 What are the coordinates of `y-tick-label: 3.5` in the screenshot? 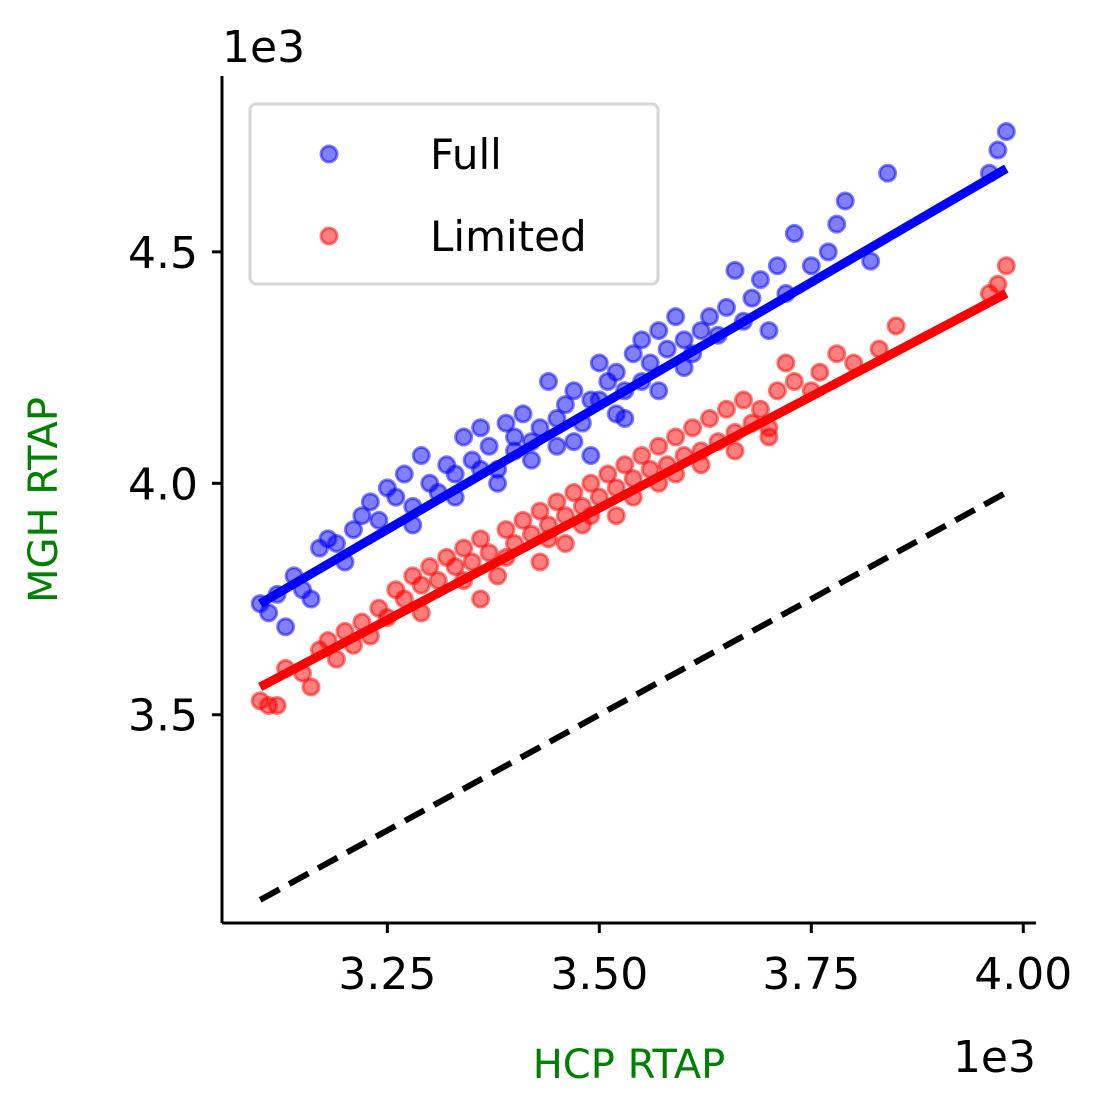 It's located at (163, 716).